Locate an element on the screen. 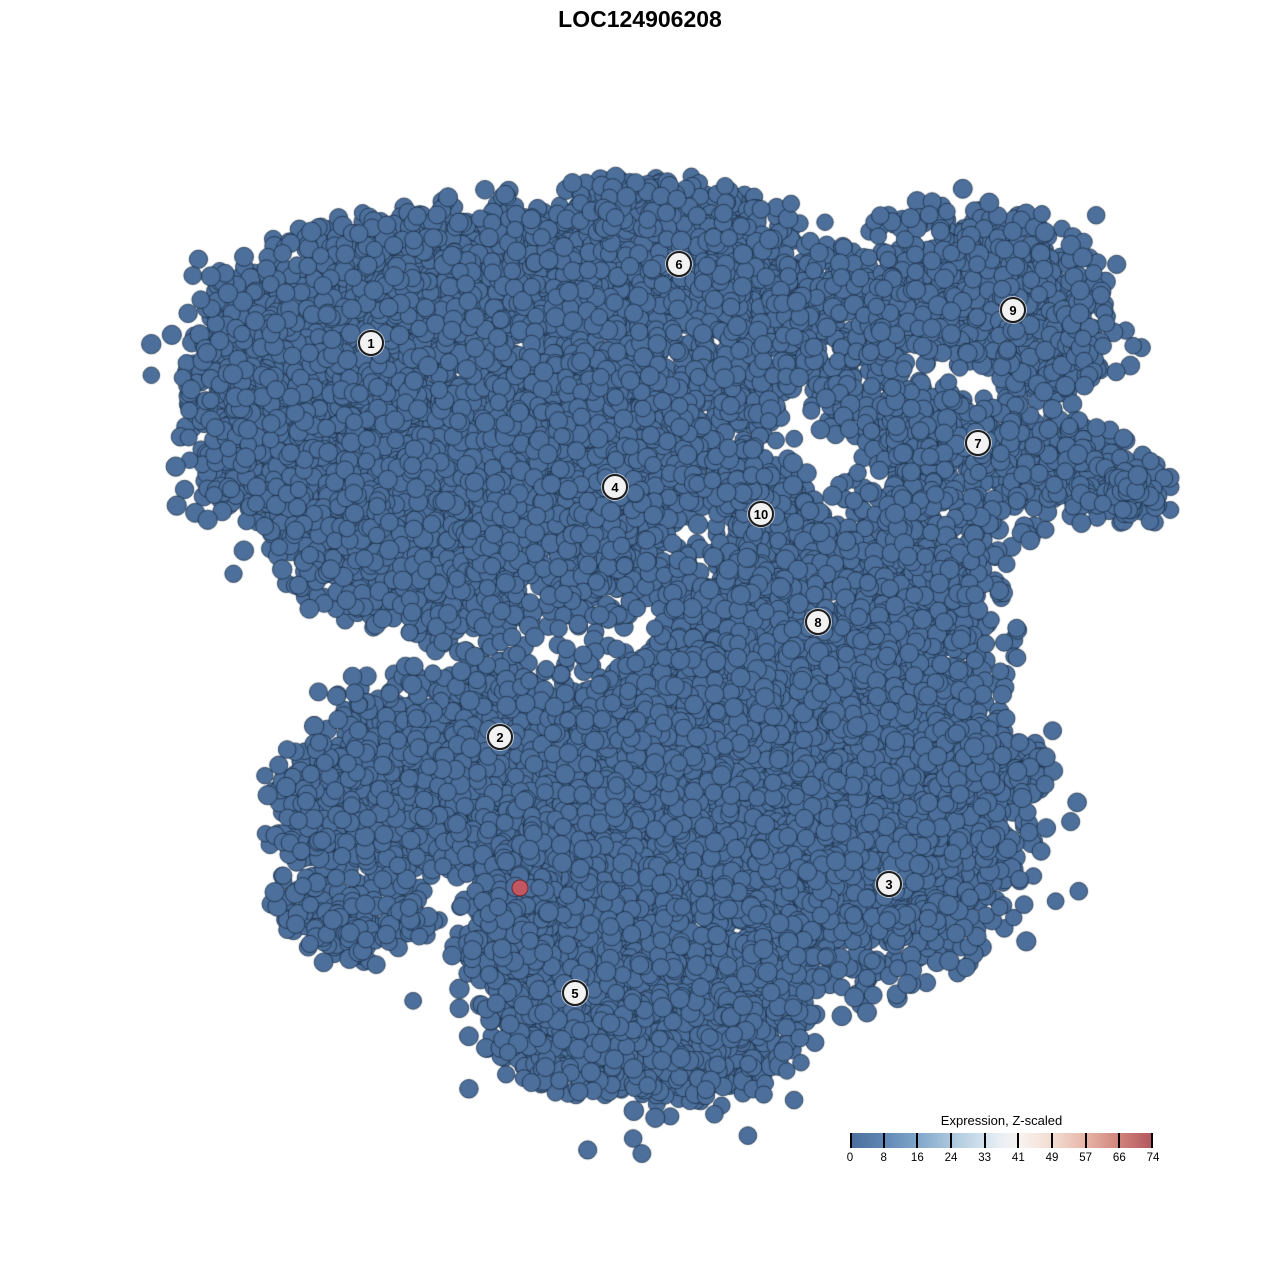 The width and height of the screenshot is (1280, 1280). legend-tick-label: 74 is located at coordinates (1153, 1158).